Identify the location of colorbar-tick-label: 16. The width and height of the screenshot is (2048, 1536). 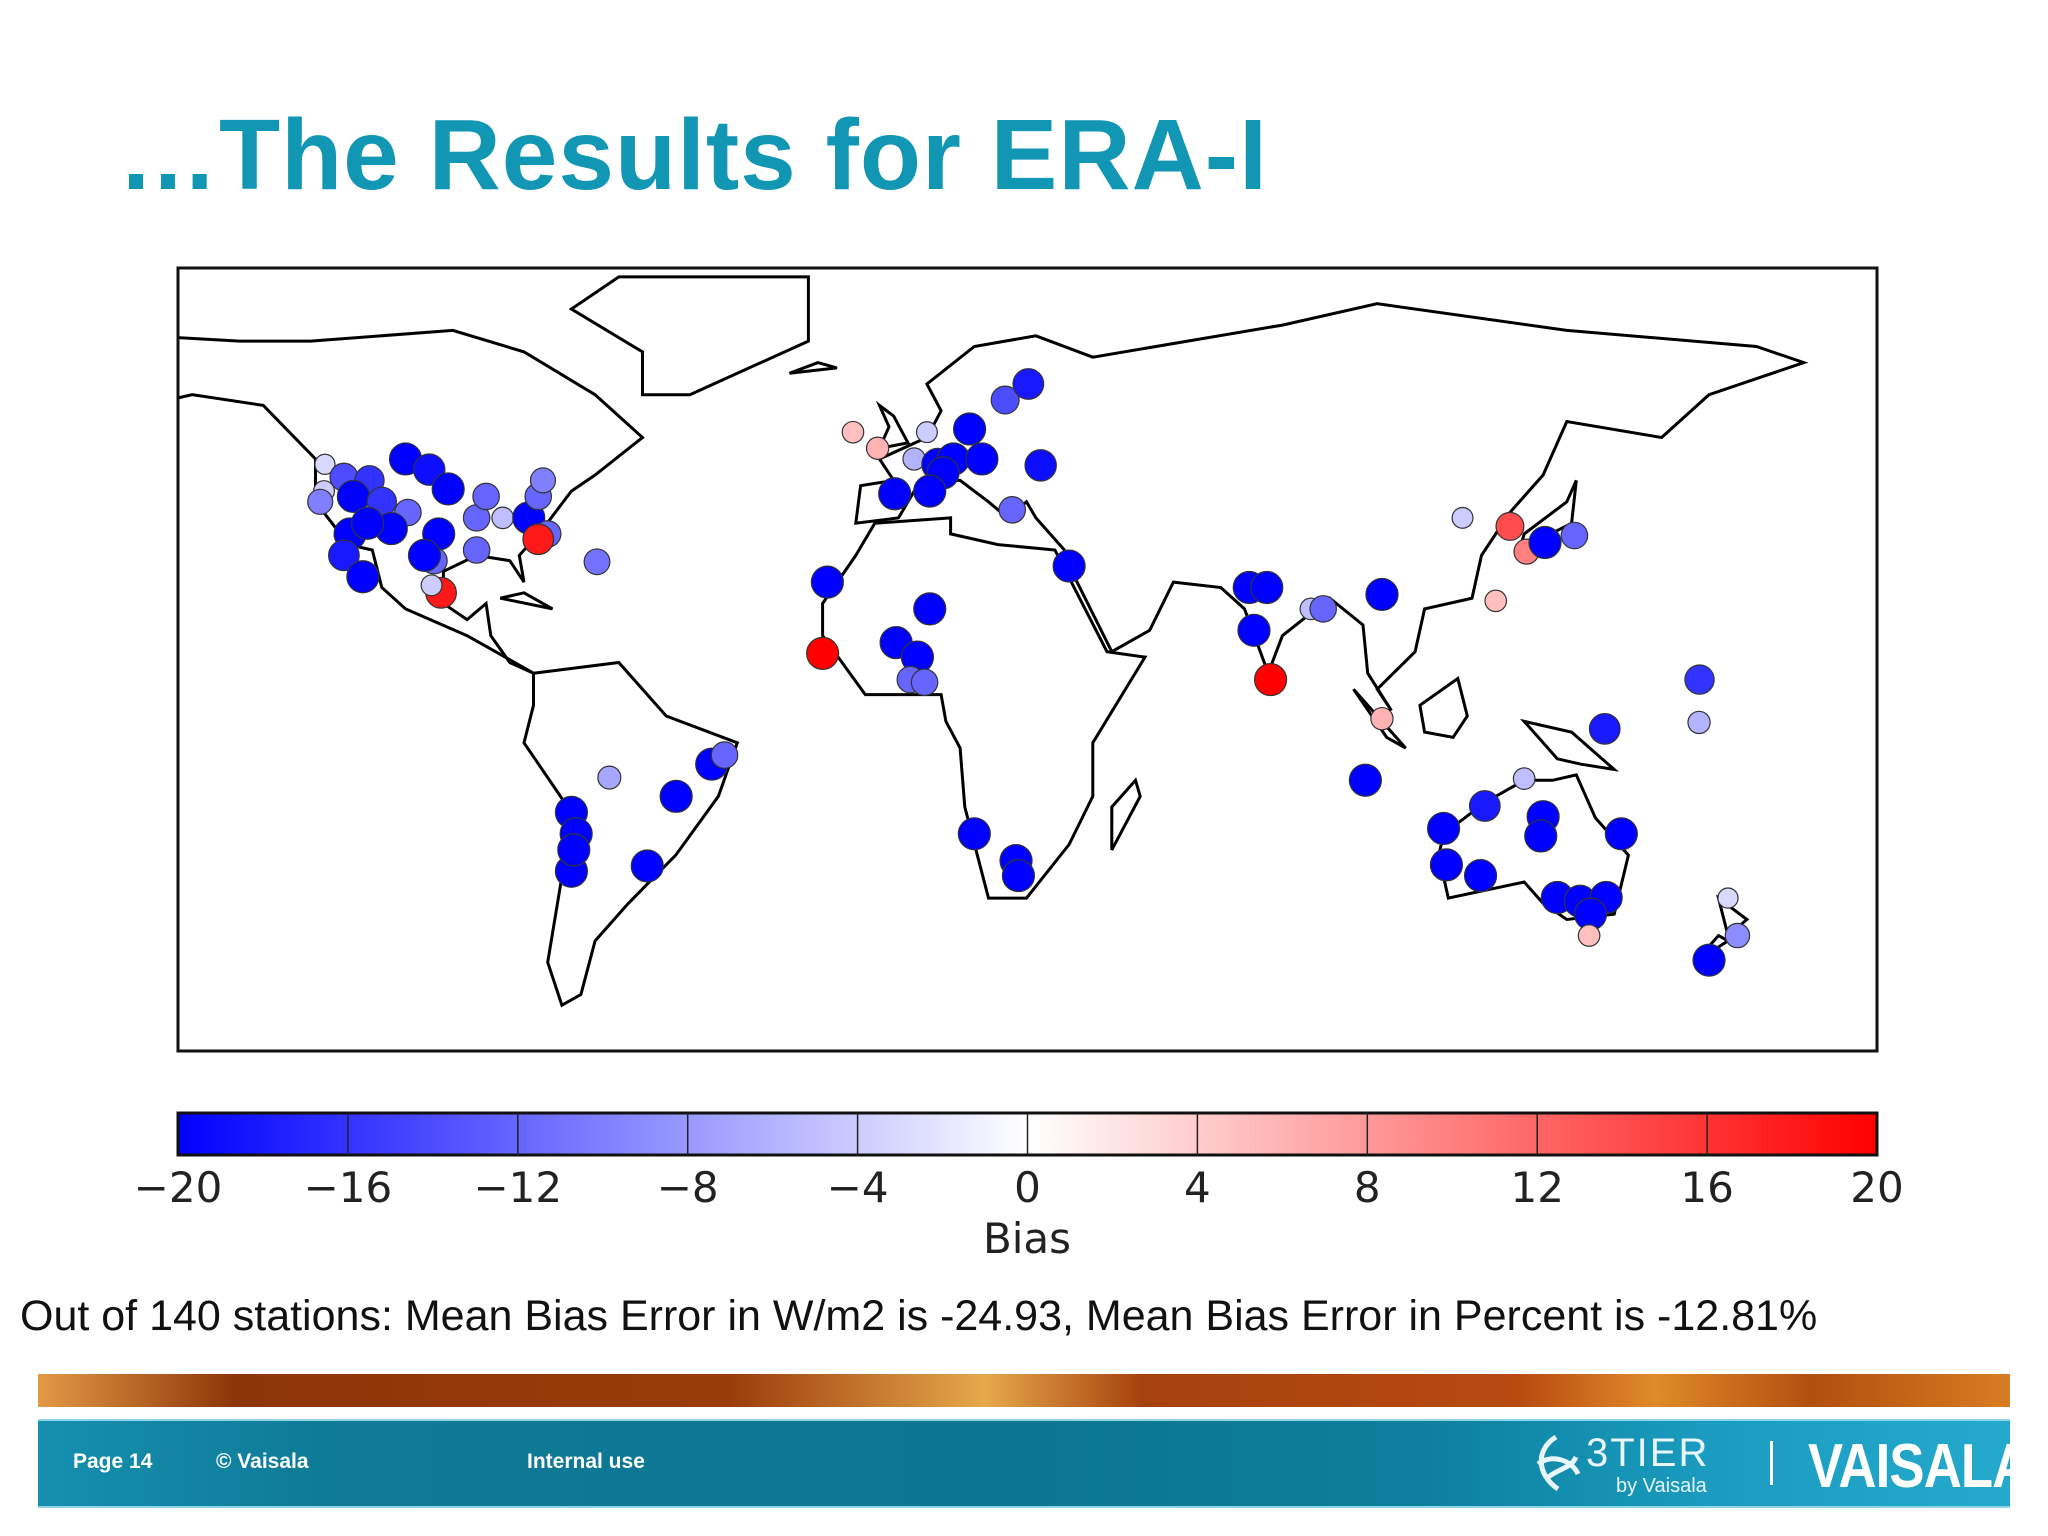
(1706, 1187).